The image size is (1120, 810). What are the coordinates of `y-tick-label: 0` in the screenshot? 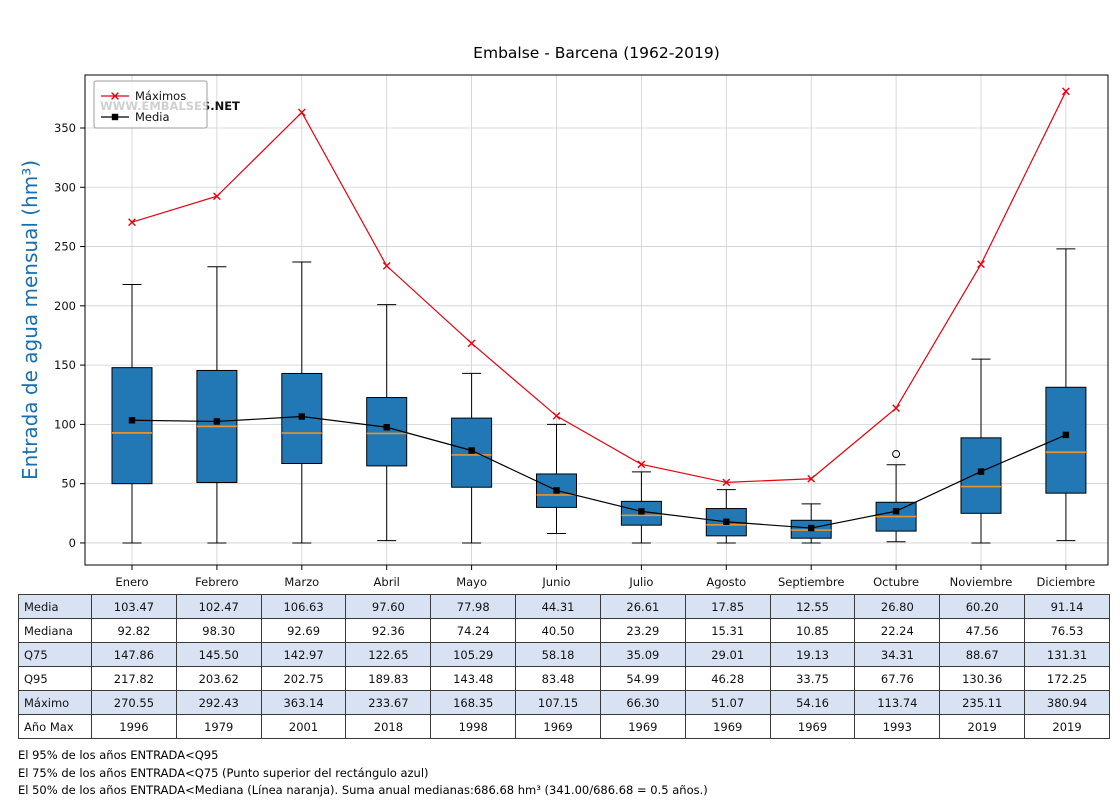 It's located at (72, 543).